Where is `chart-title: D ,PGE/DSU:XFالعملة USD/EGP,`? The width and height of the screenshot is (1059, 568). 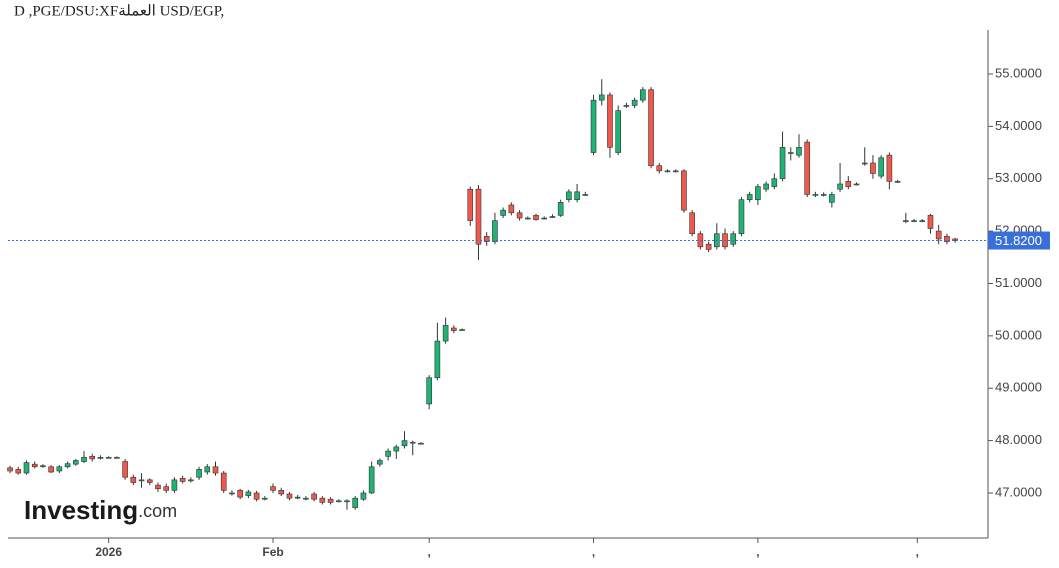
chart-title: D ,PGE/DSU:XFالعملة USD/EGP, is located at coordinates (119, 11).